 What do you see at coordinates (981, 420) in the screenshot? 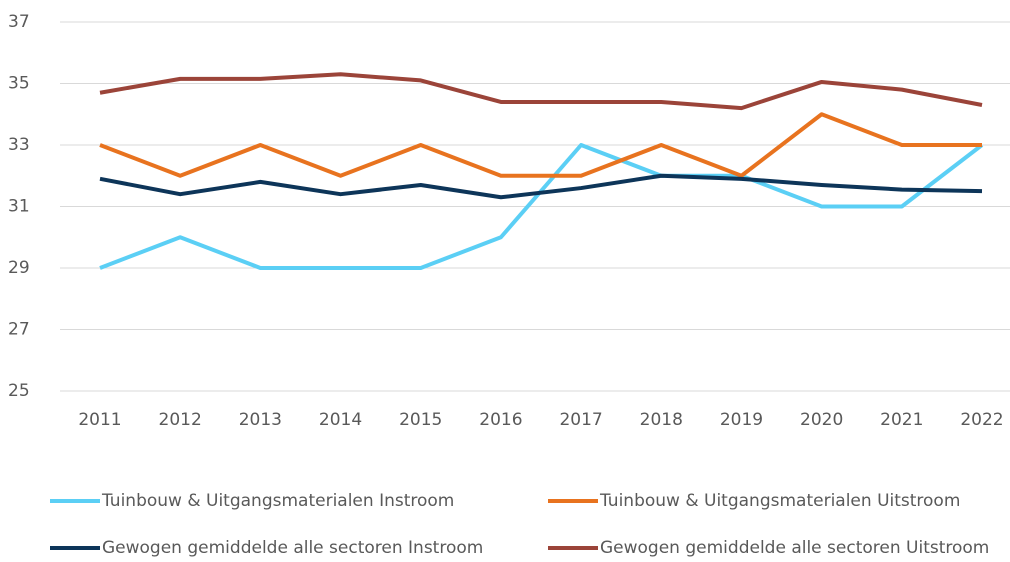
I see `x-tick-label: 2022` at bounding box center [981, 420].